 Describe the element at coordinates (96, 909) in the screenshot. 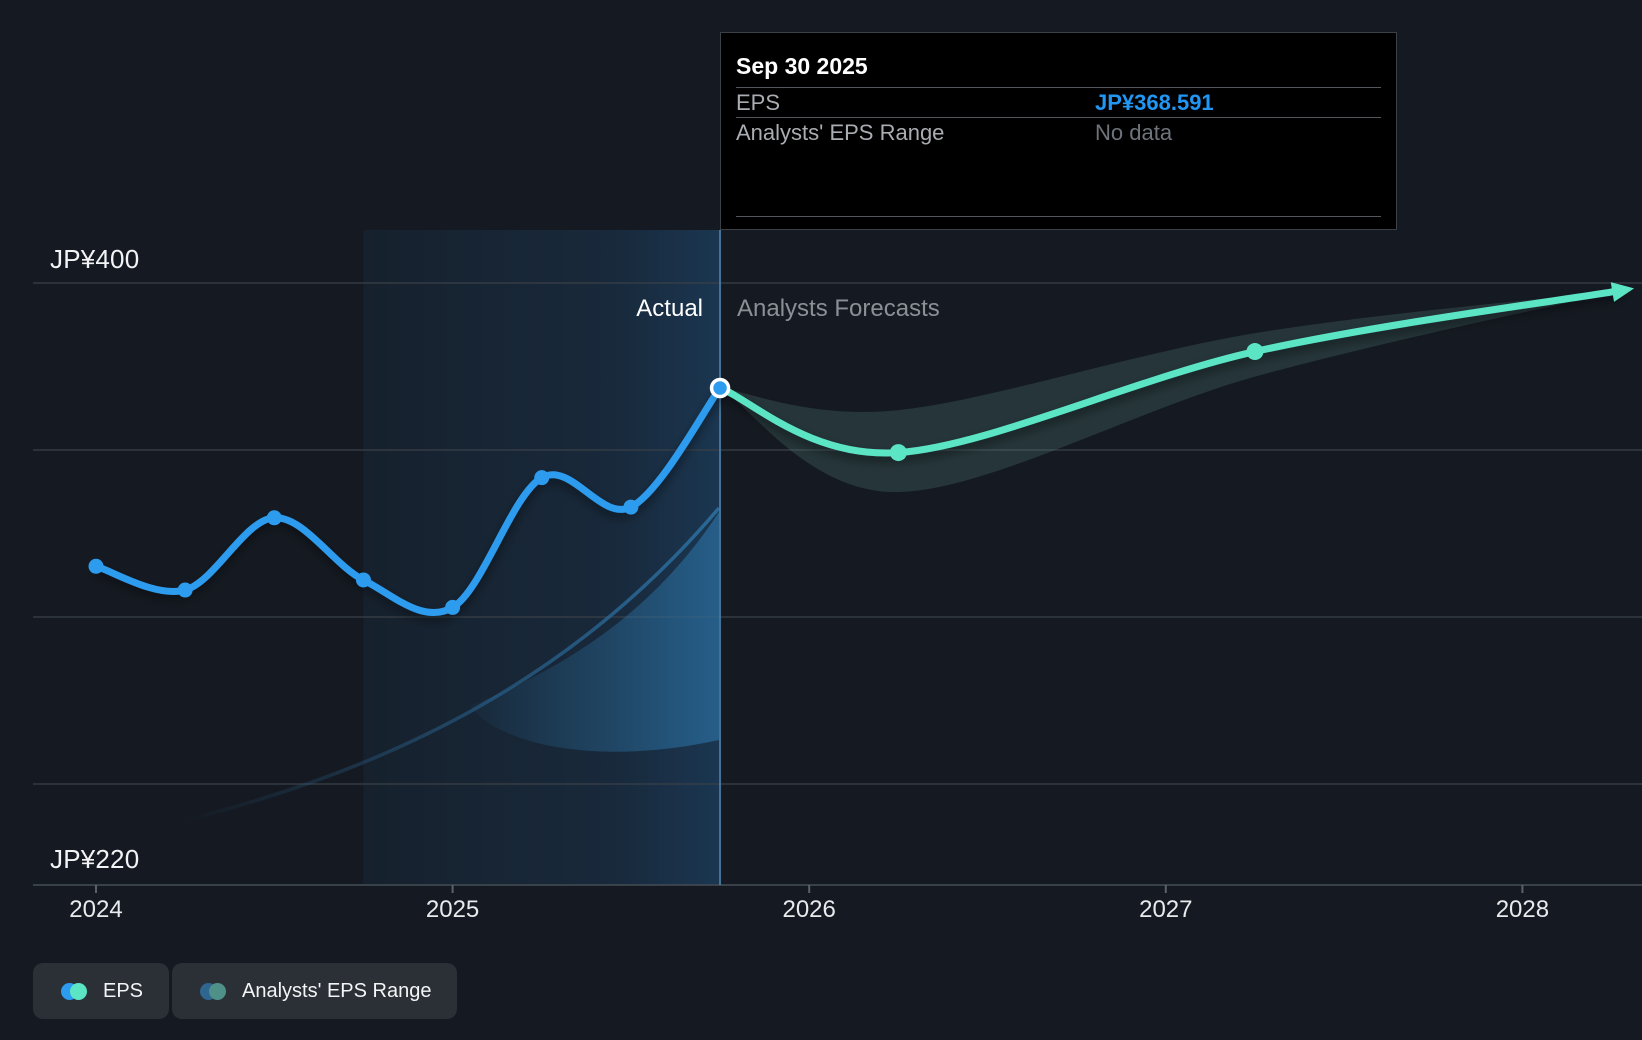

I see `x-tick-label-2024: 2024` at that location.